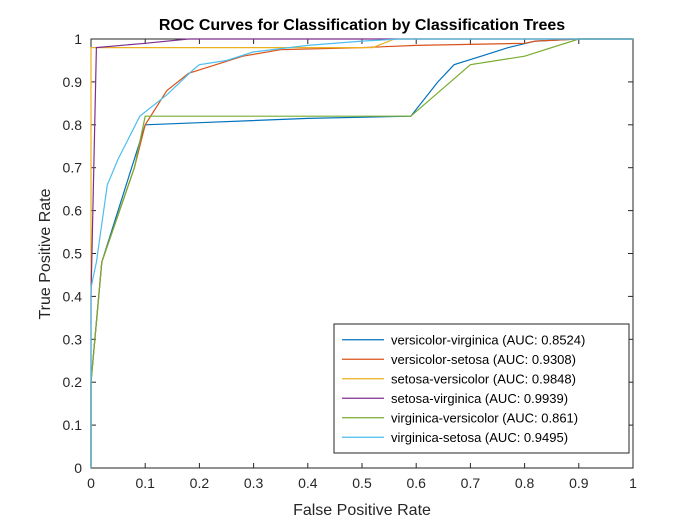  What do you see at coordinates (73, 125) in the screenshot?
I see `y-tick-label: 0.8` at bounding box center [73, 125].